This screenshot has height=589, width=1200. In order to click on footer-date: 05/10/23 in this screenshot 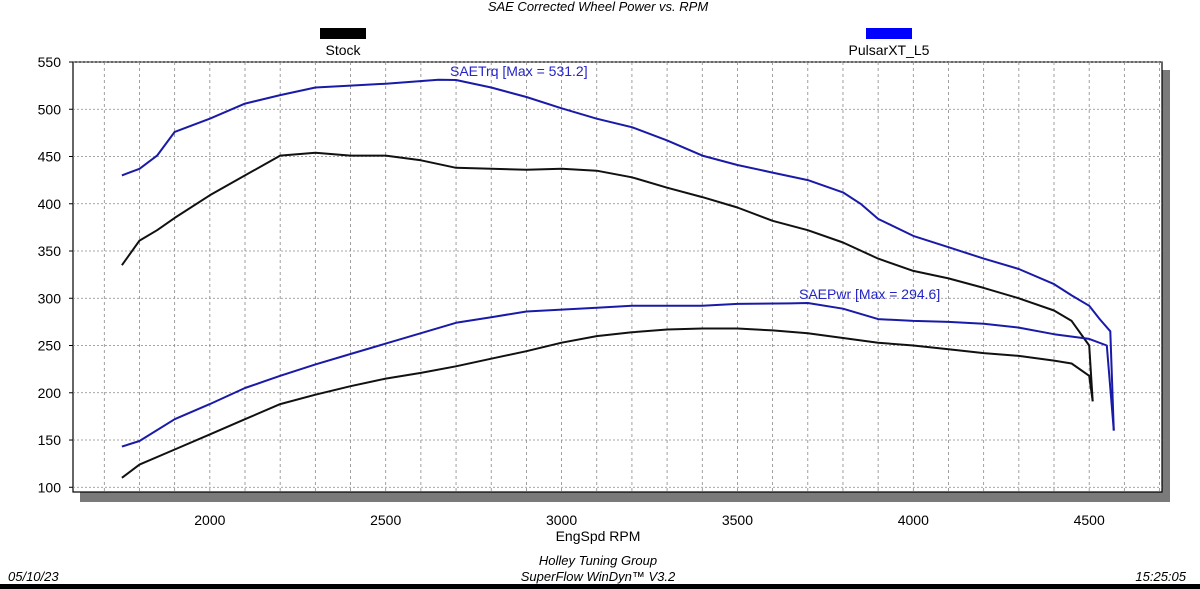, I will do `click(33, 576)`.